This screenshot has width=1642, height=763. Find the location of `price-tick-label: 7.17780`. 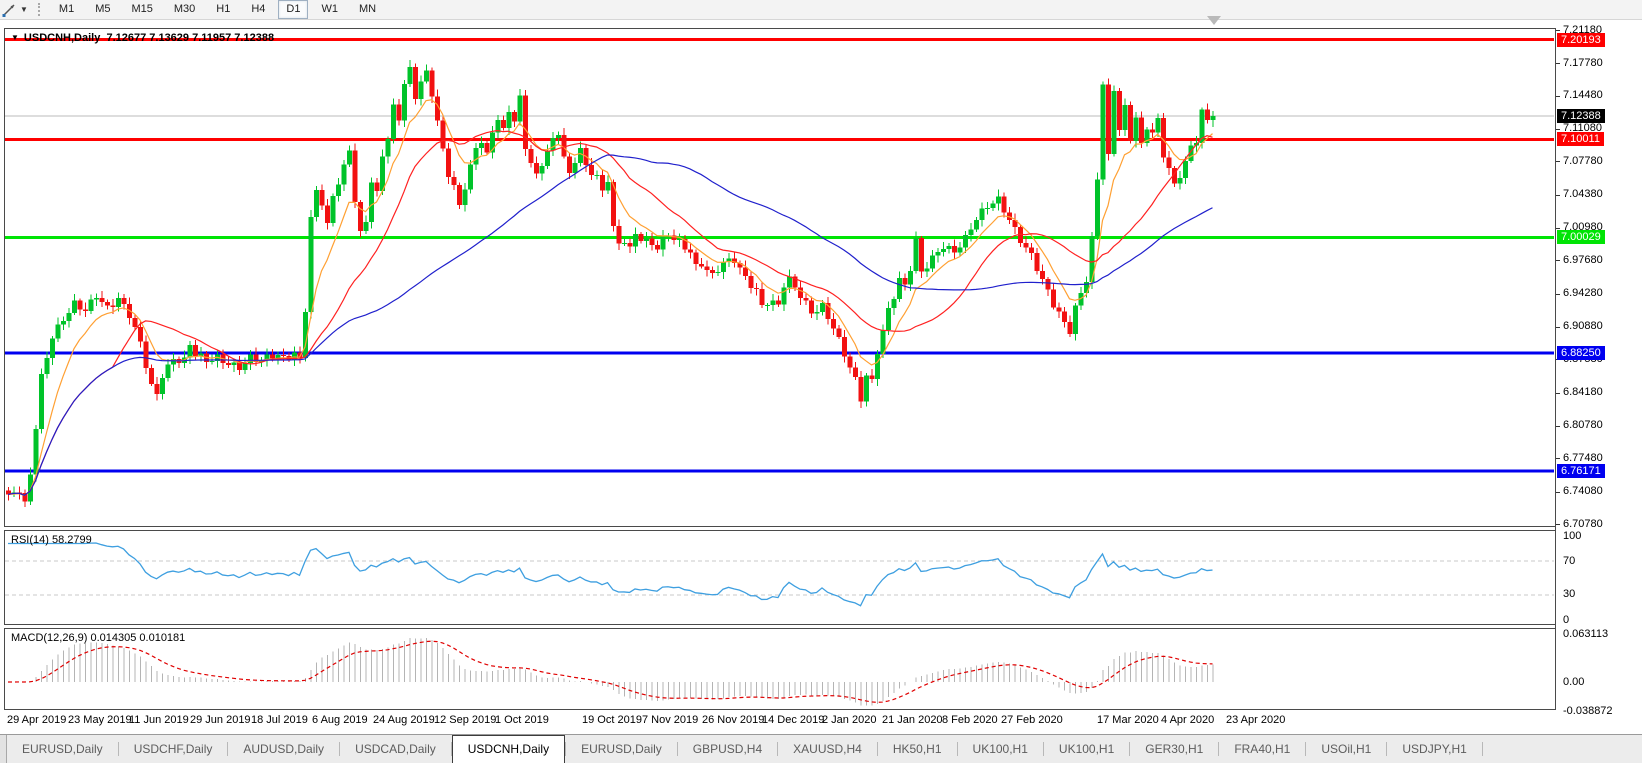

price-tick-label: 7.17780 is located at coordinates (1583, 62).